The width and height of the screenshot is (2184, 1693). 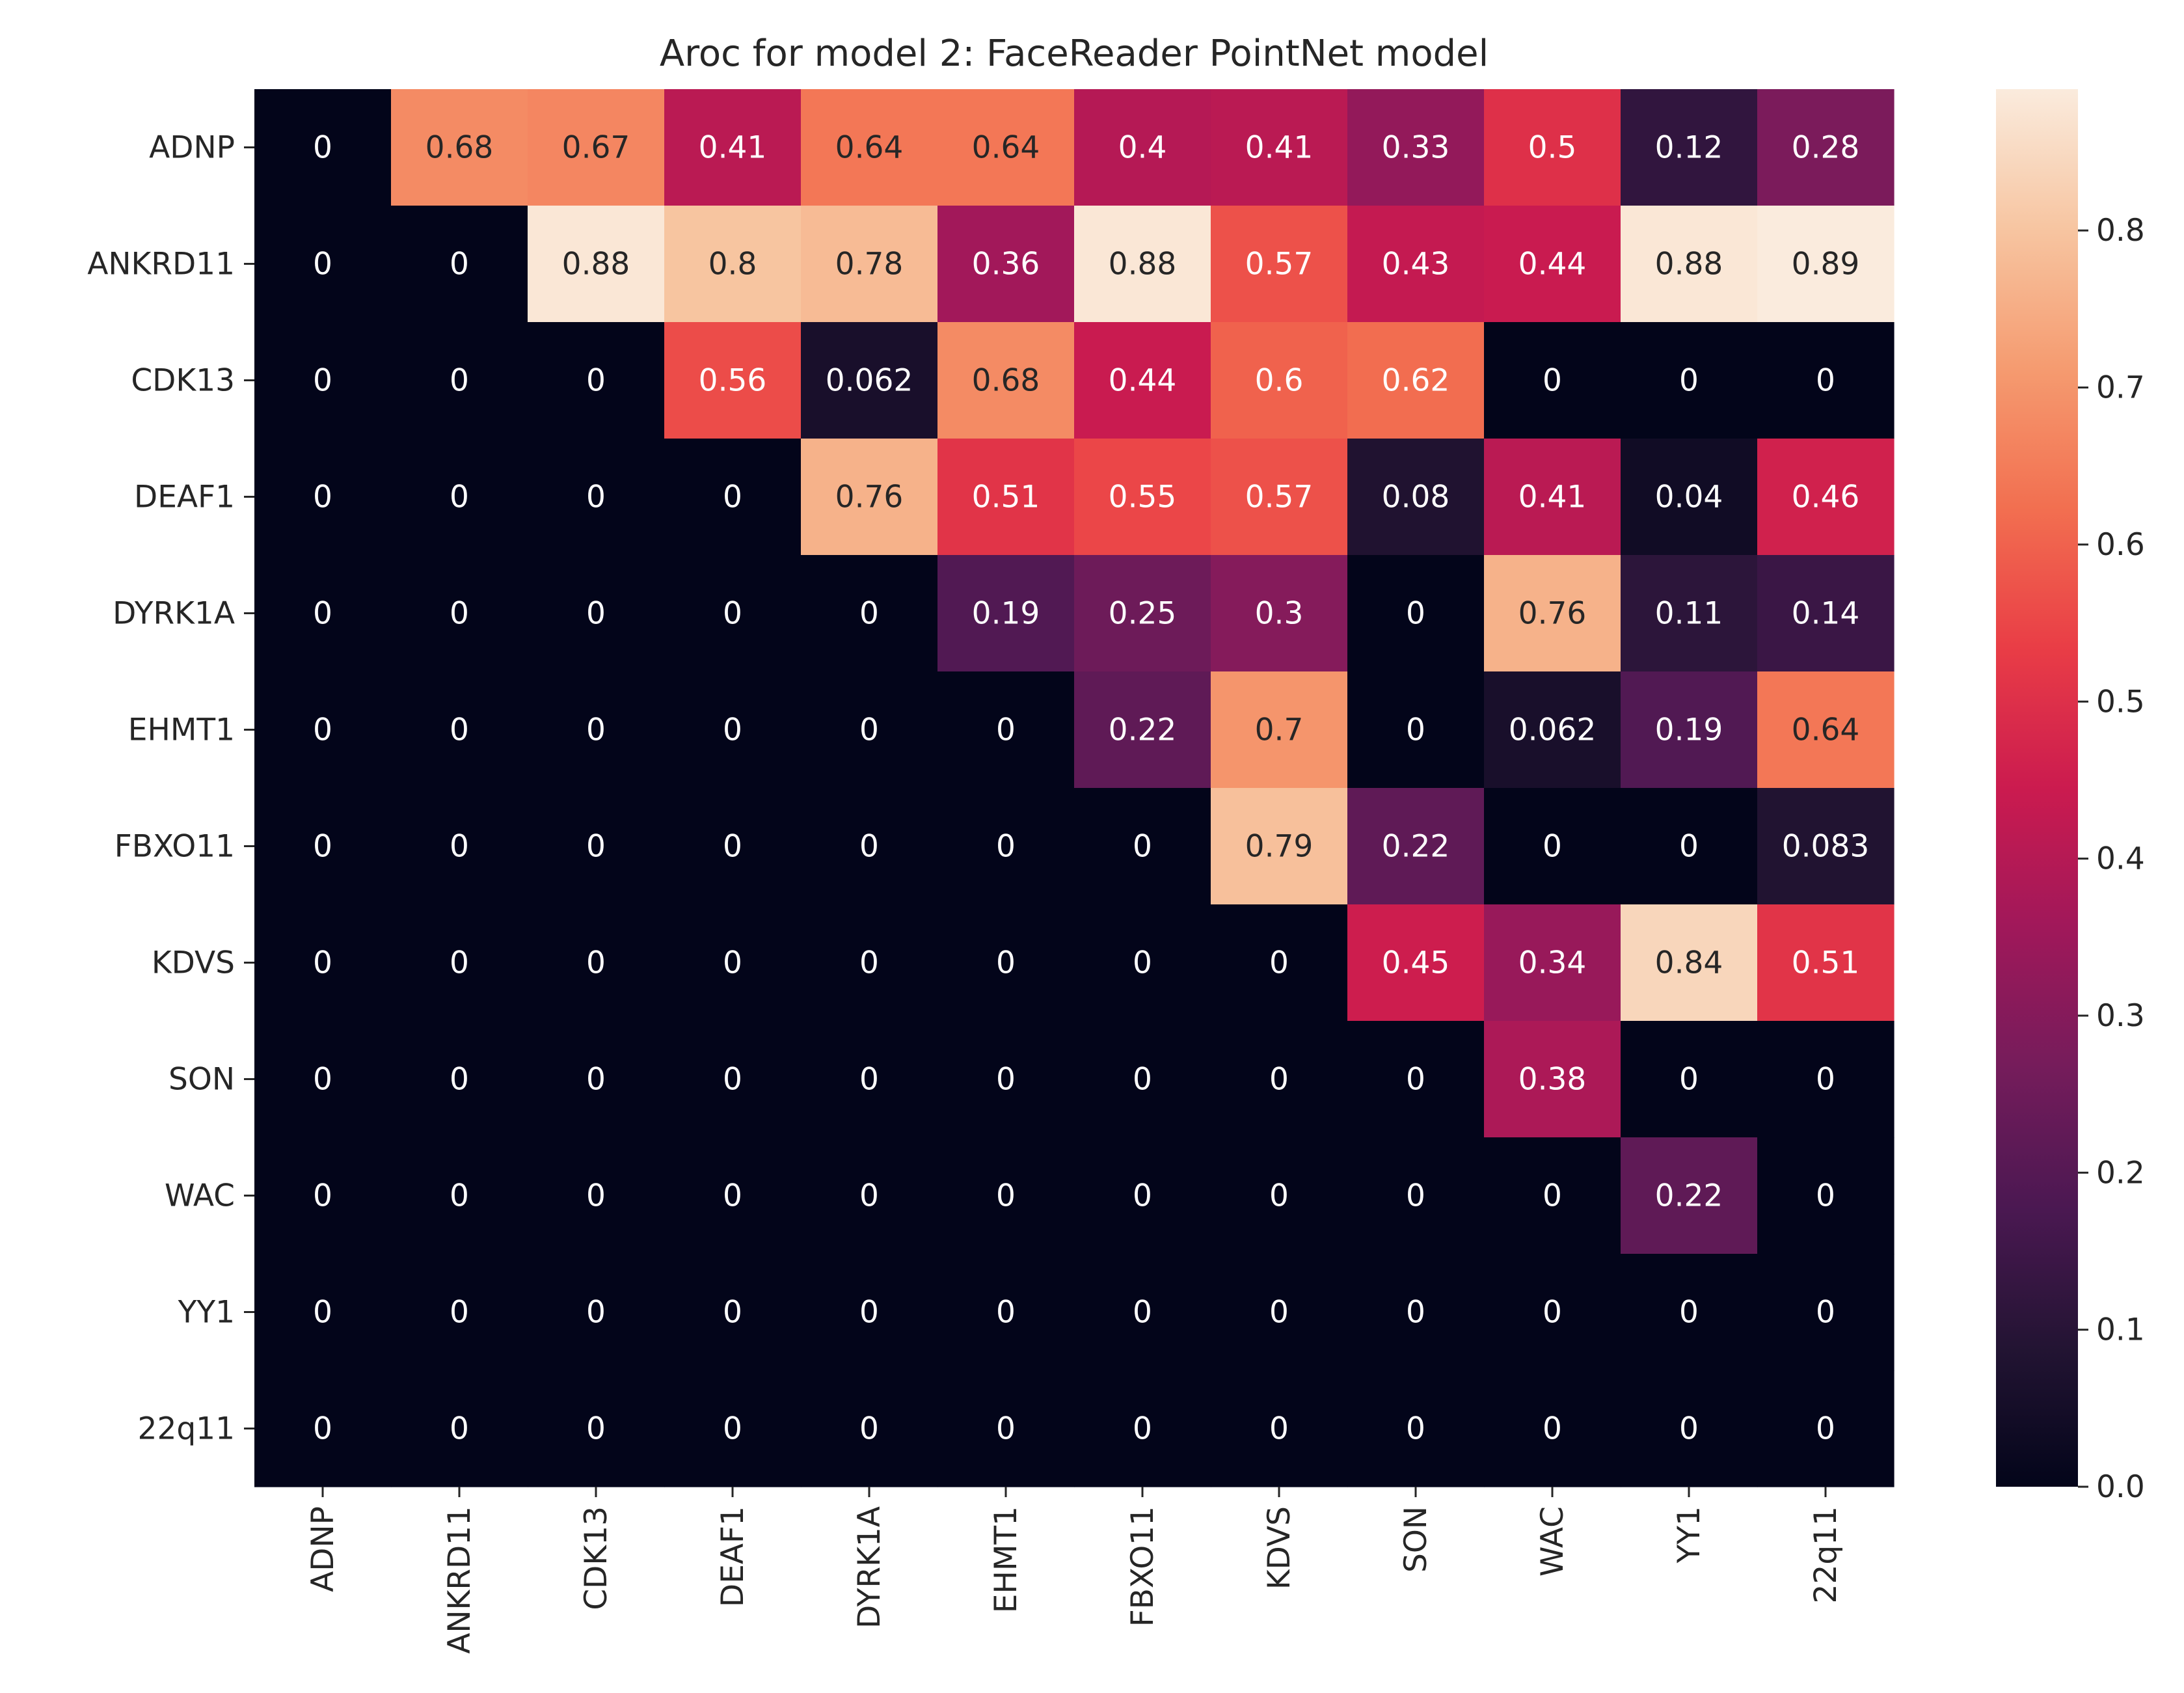 I want to click on x-tick-label: YY1, so click(x=1689, y=1535).